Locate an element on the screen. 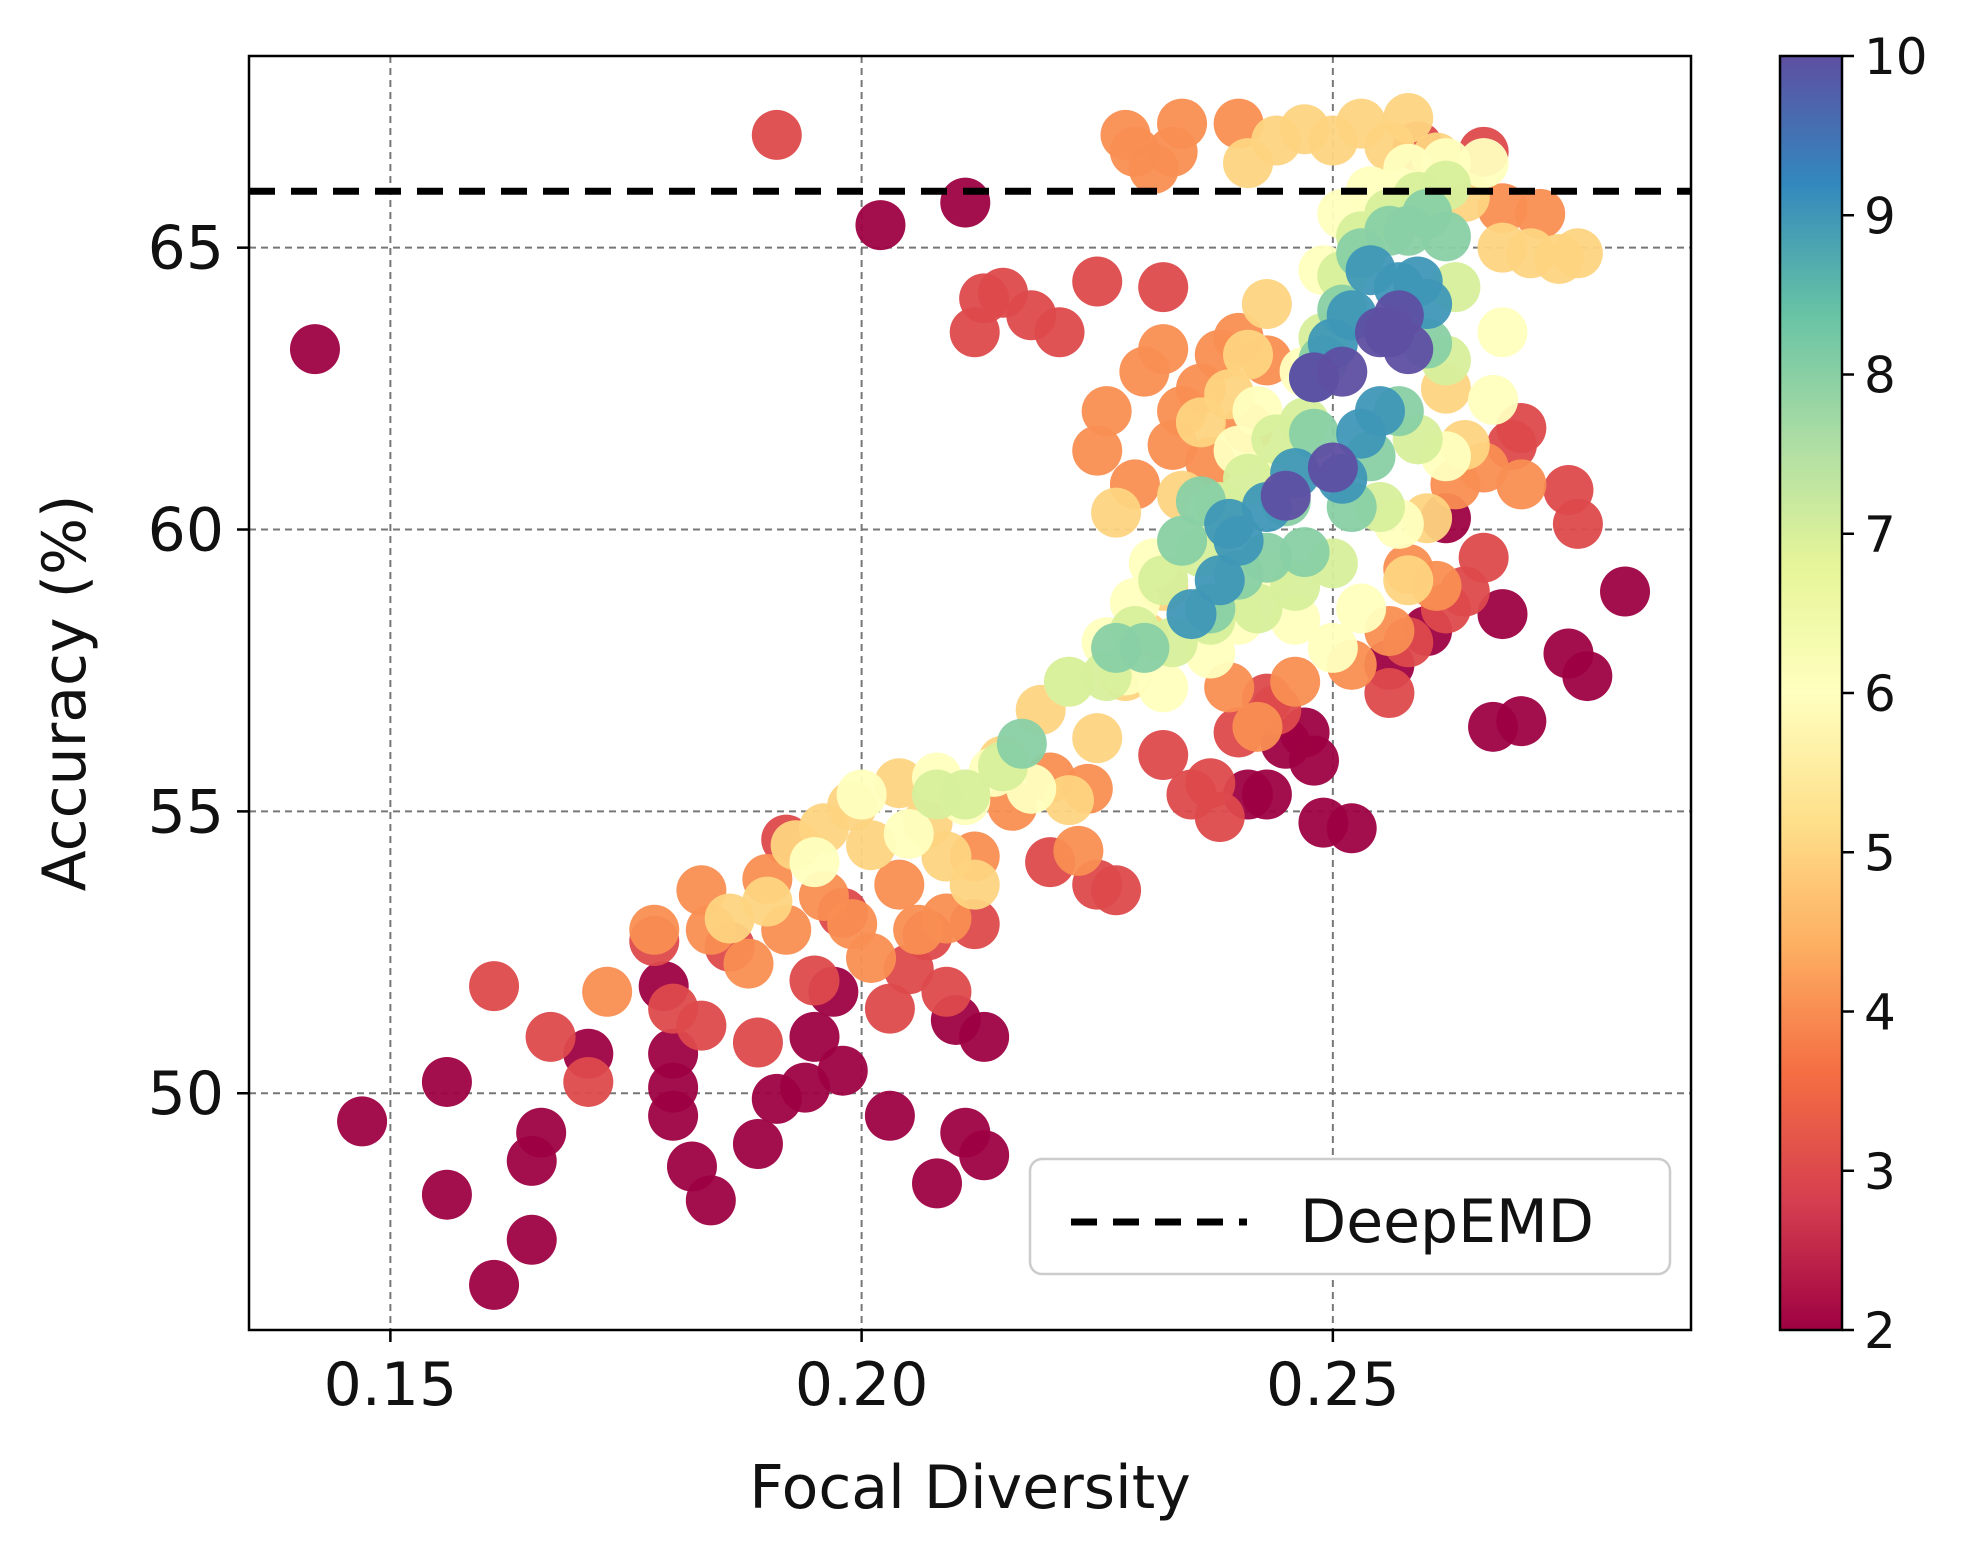 The height and width of the screenshot is (1554, 1980). colorbar-tick-label: 6 is located at coordinates (1880, 694).